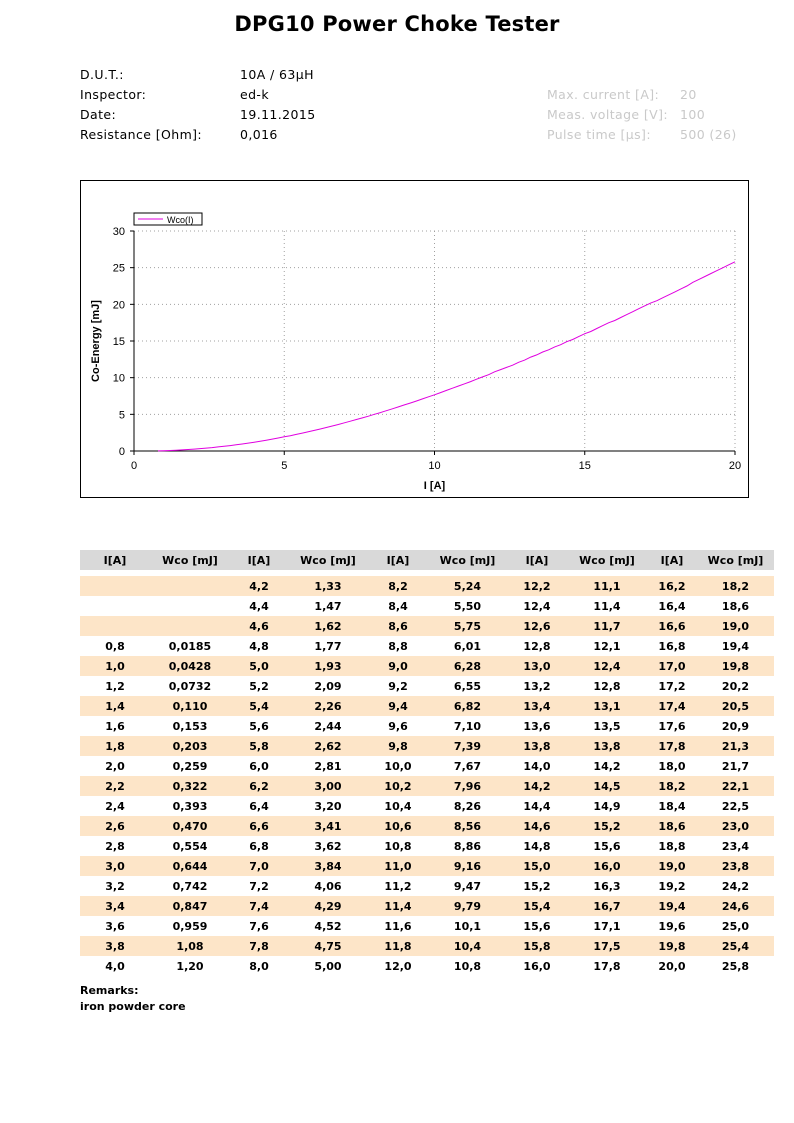 The height and width of the screenshot is (1123, 794). Describe the element at coordinates (277, 74) in the screenshot. I see `info-value: 10A / 63µH` at that location.